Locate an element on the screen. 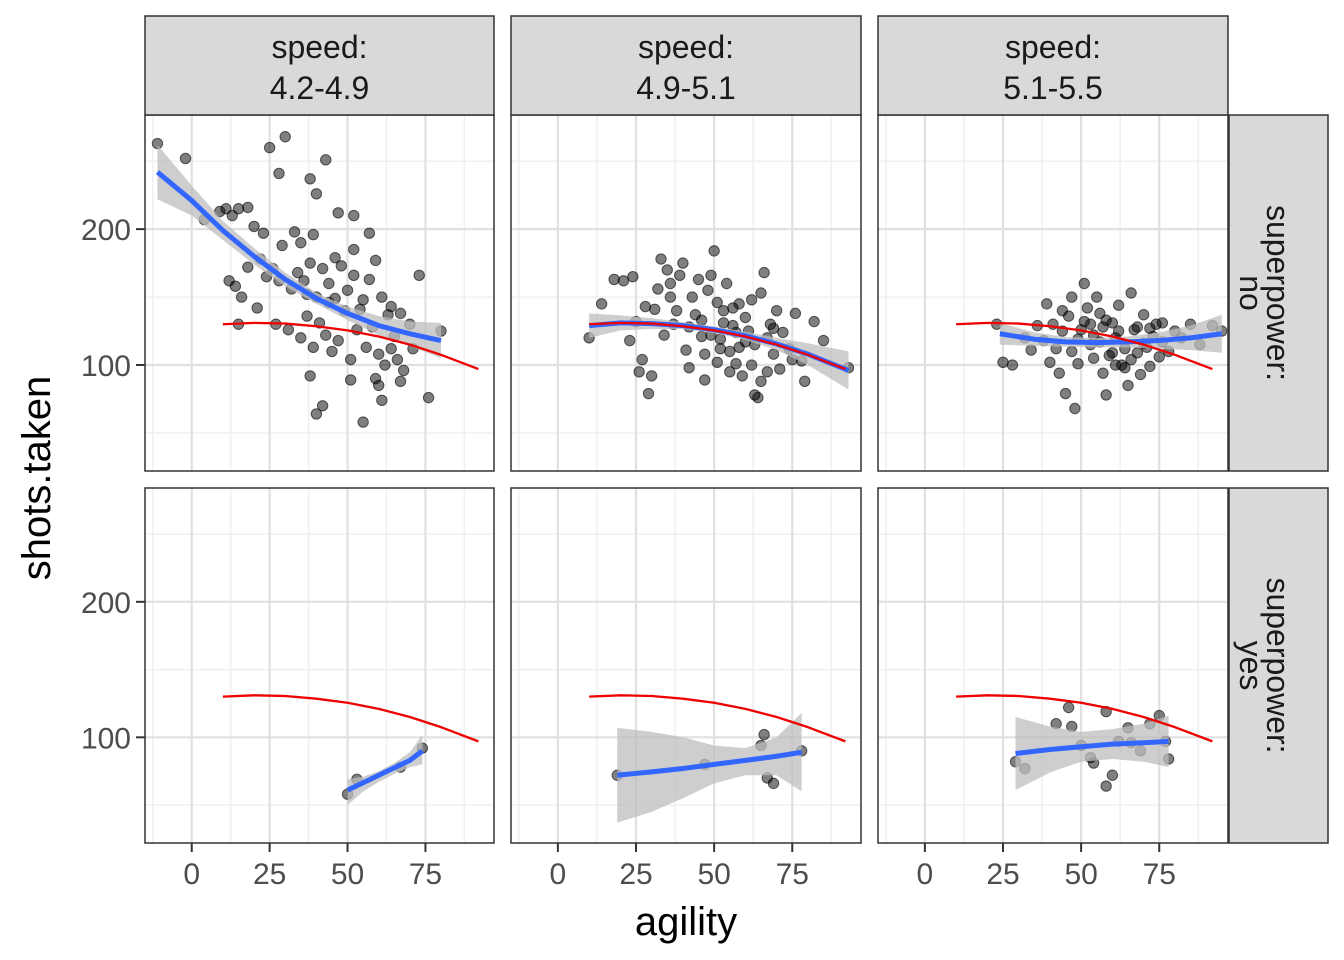 The width and height of the screenshot is (1344, 960). x-tick-label: 25 is located at coordinates (1002, 874).